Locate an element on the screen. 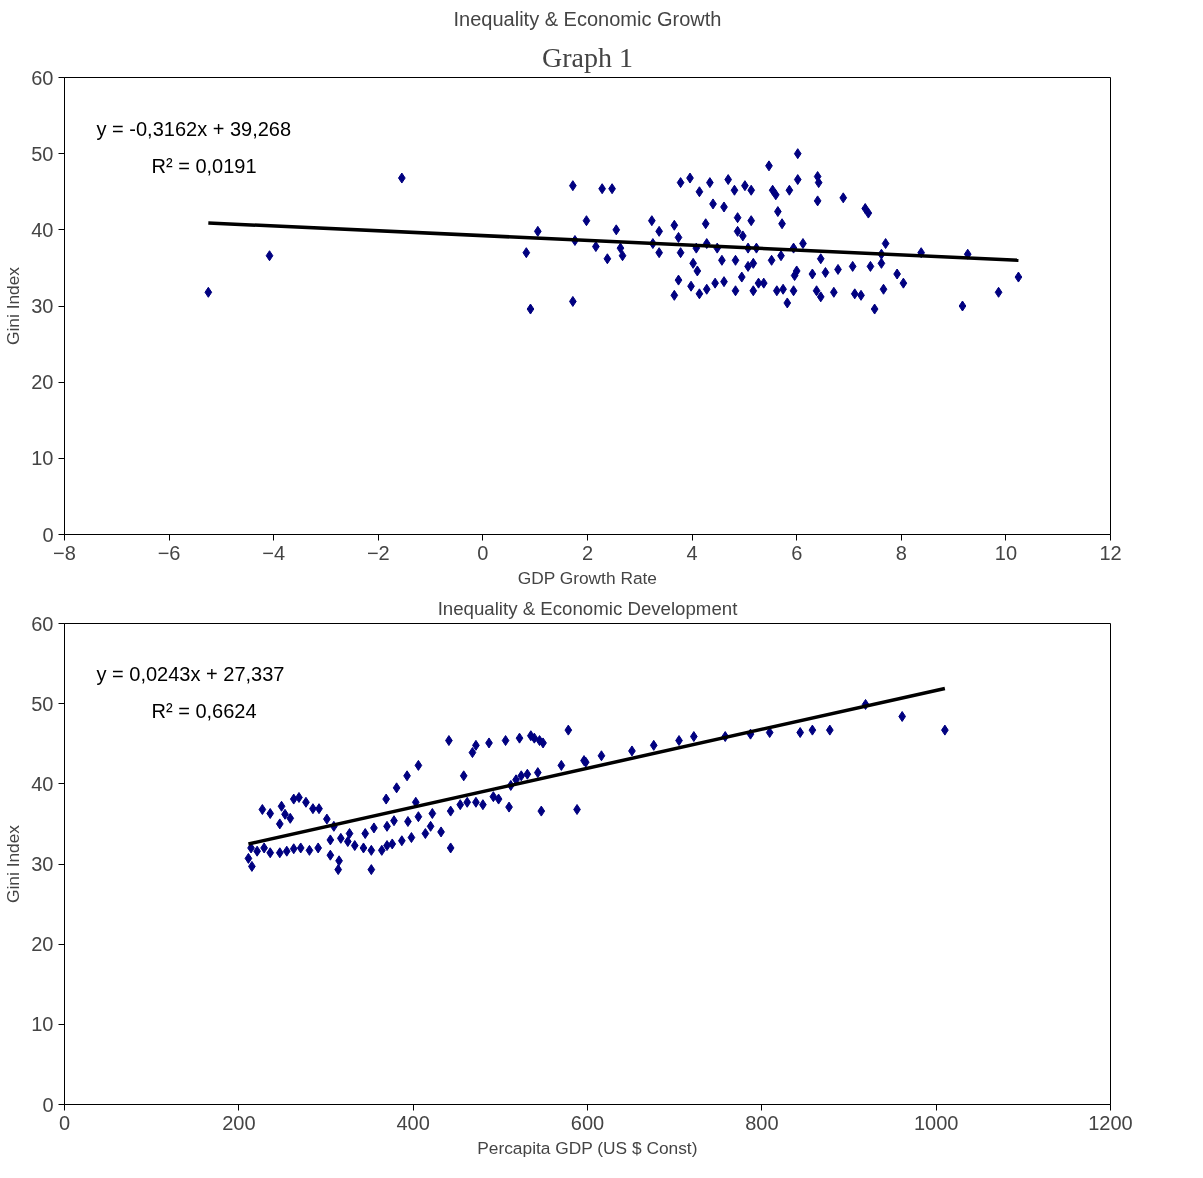 The height and width of the screenshot is (1178, 1203). annotation: R² = 0,6624 is located at coordinates (204, 710).